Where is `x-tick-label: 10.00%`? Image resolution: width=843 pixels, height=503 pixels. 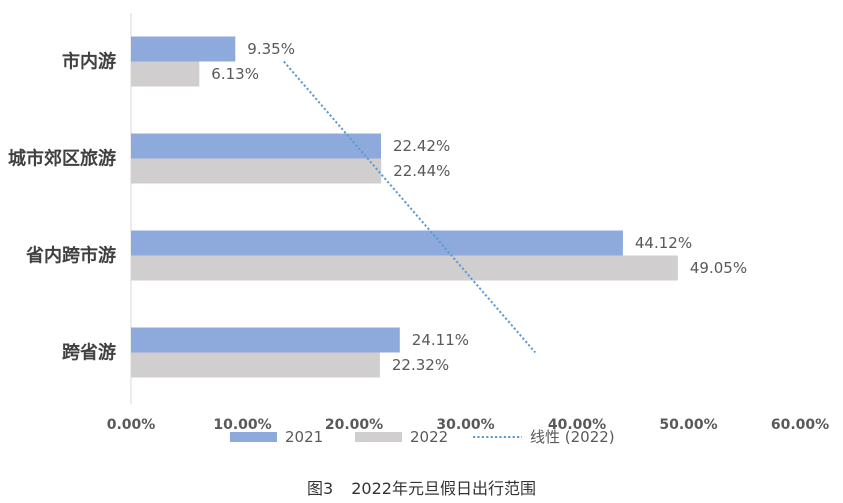 x-tick-label: 10.00% is located at coordinates (242, 425).